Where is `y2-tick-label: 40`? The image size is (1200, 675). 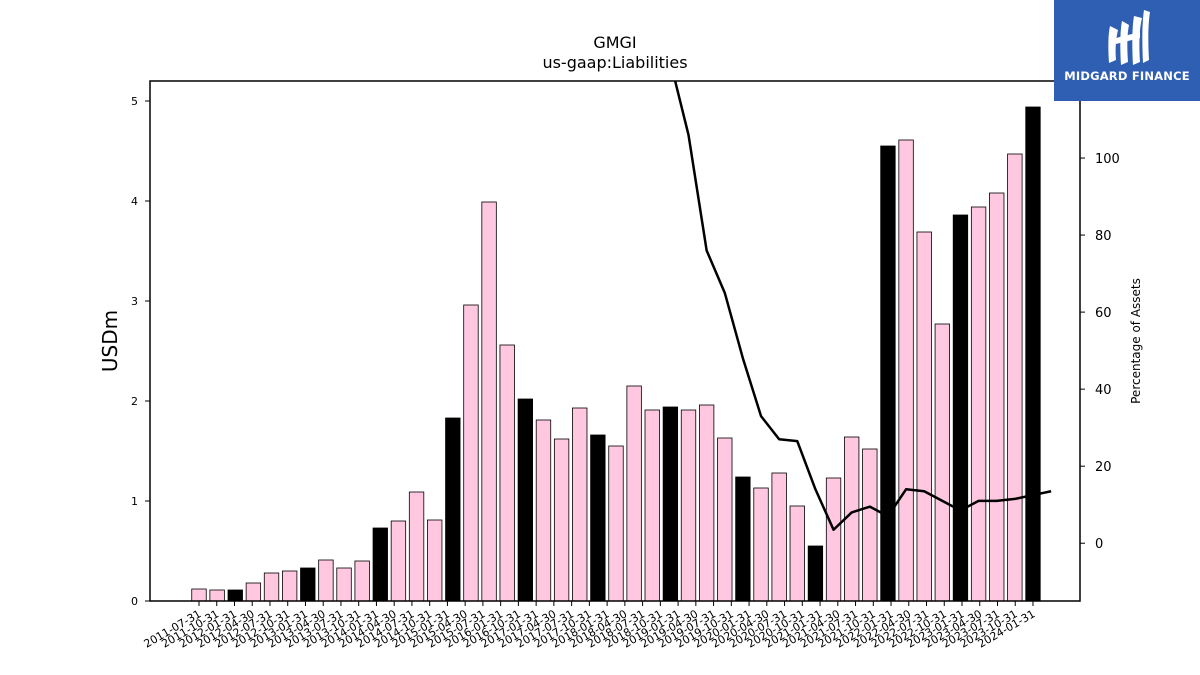 y2-tick-label: 40 is located at coordinates (1103, 390).